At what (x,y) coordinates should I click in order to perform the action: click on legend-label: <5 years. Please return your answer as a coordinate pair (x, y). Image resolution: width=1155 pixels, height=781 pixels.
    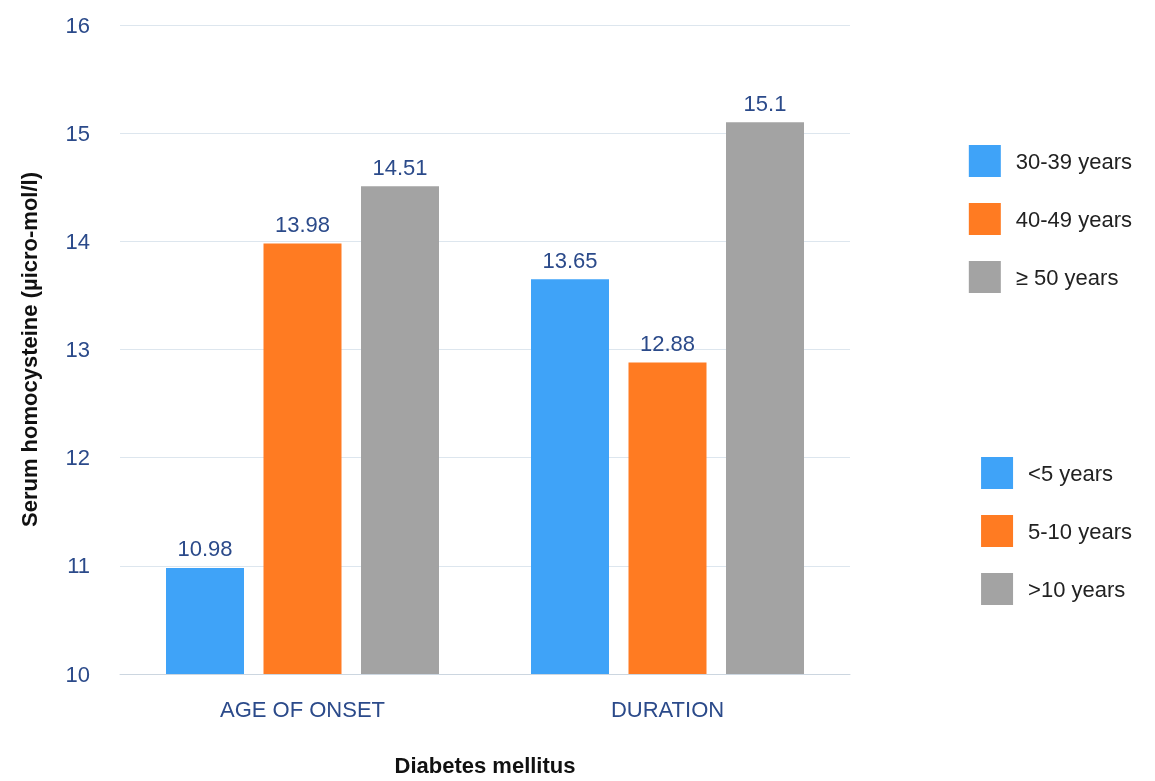
    Looking at the image, I should click on (1071, 473).